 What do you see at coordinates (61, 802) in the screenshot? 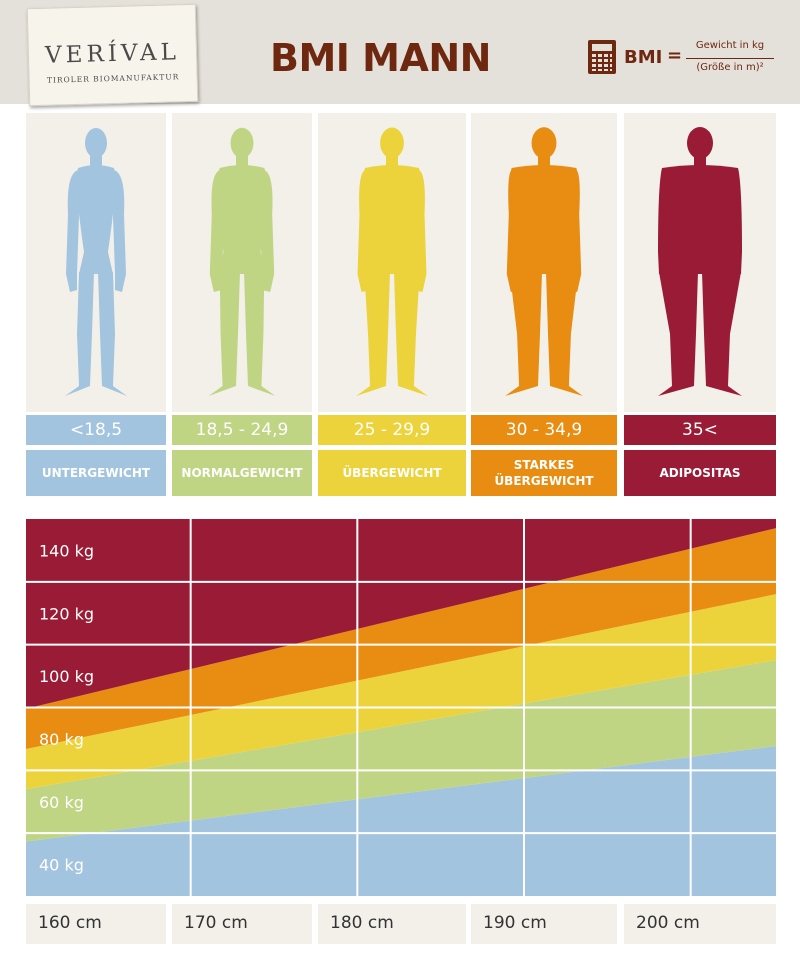
I see `y-tick-label: 60 kg` at bounding box center [61, 802].